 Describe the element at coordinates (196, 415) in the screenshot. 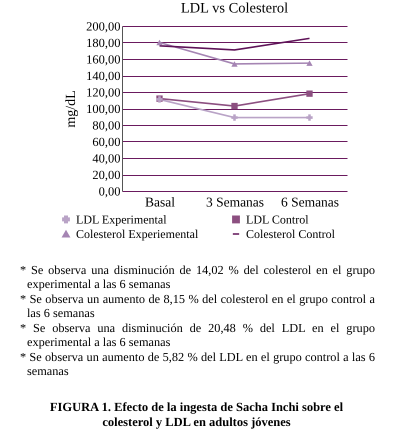

I see `text: FIGURA 1. Efecto de la ingesta de Sacha Inchi sobre el colesterol y LDL en adultos jóvenes` at that location.